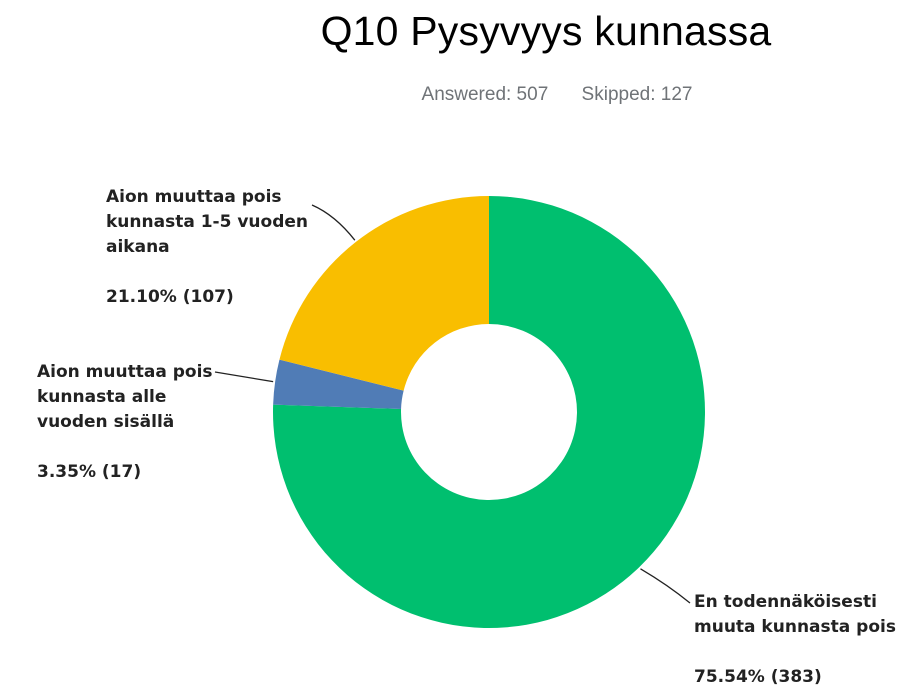  What do you see at coordinates (637, 94) in the screenshot?
I see `skipped-count: Skipped: 127` at bounding box center [637, 94].